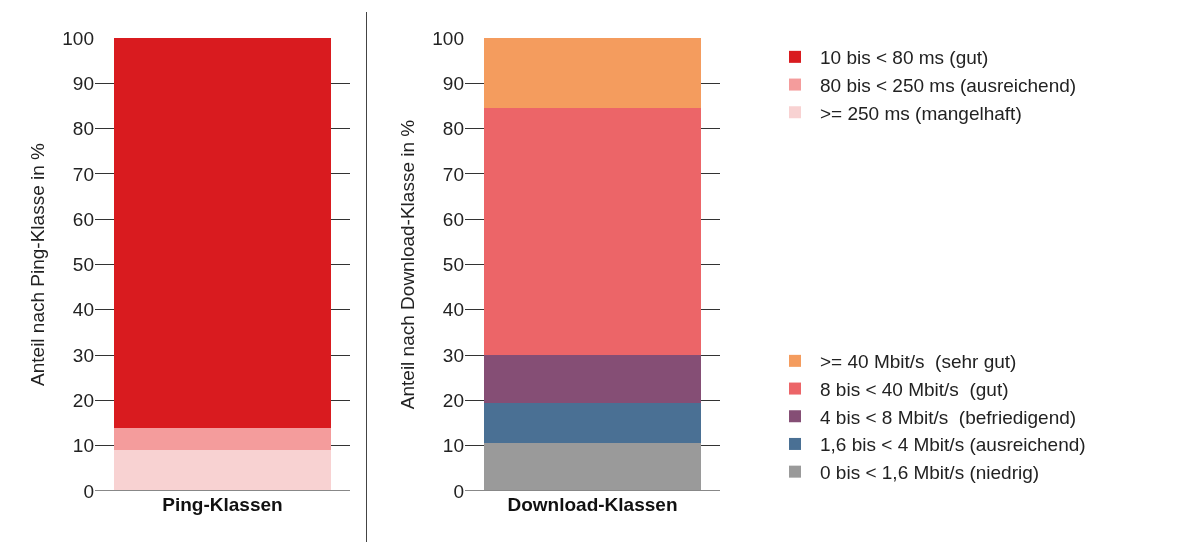  What do you see at coordinates (408, 264) in the screenshot?
I see `y-axis-title: Anteil nach Download-Klasse in %` at bounding box center [408, 264].